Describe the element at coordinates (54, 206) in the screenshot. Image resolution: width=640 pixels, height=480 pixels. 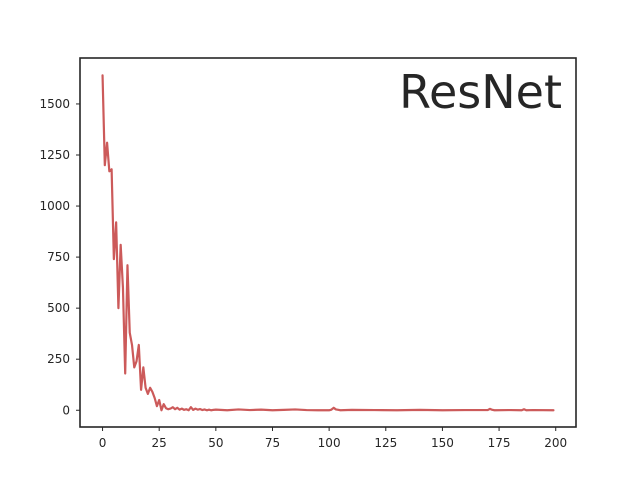
I see `y-tick-label: 1000` at that location.